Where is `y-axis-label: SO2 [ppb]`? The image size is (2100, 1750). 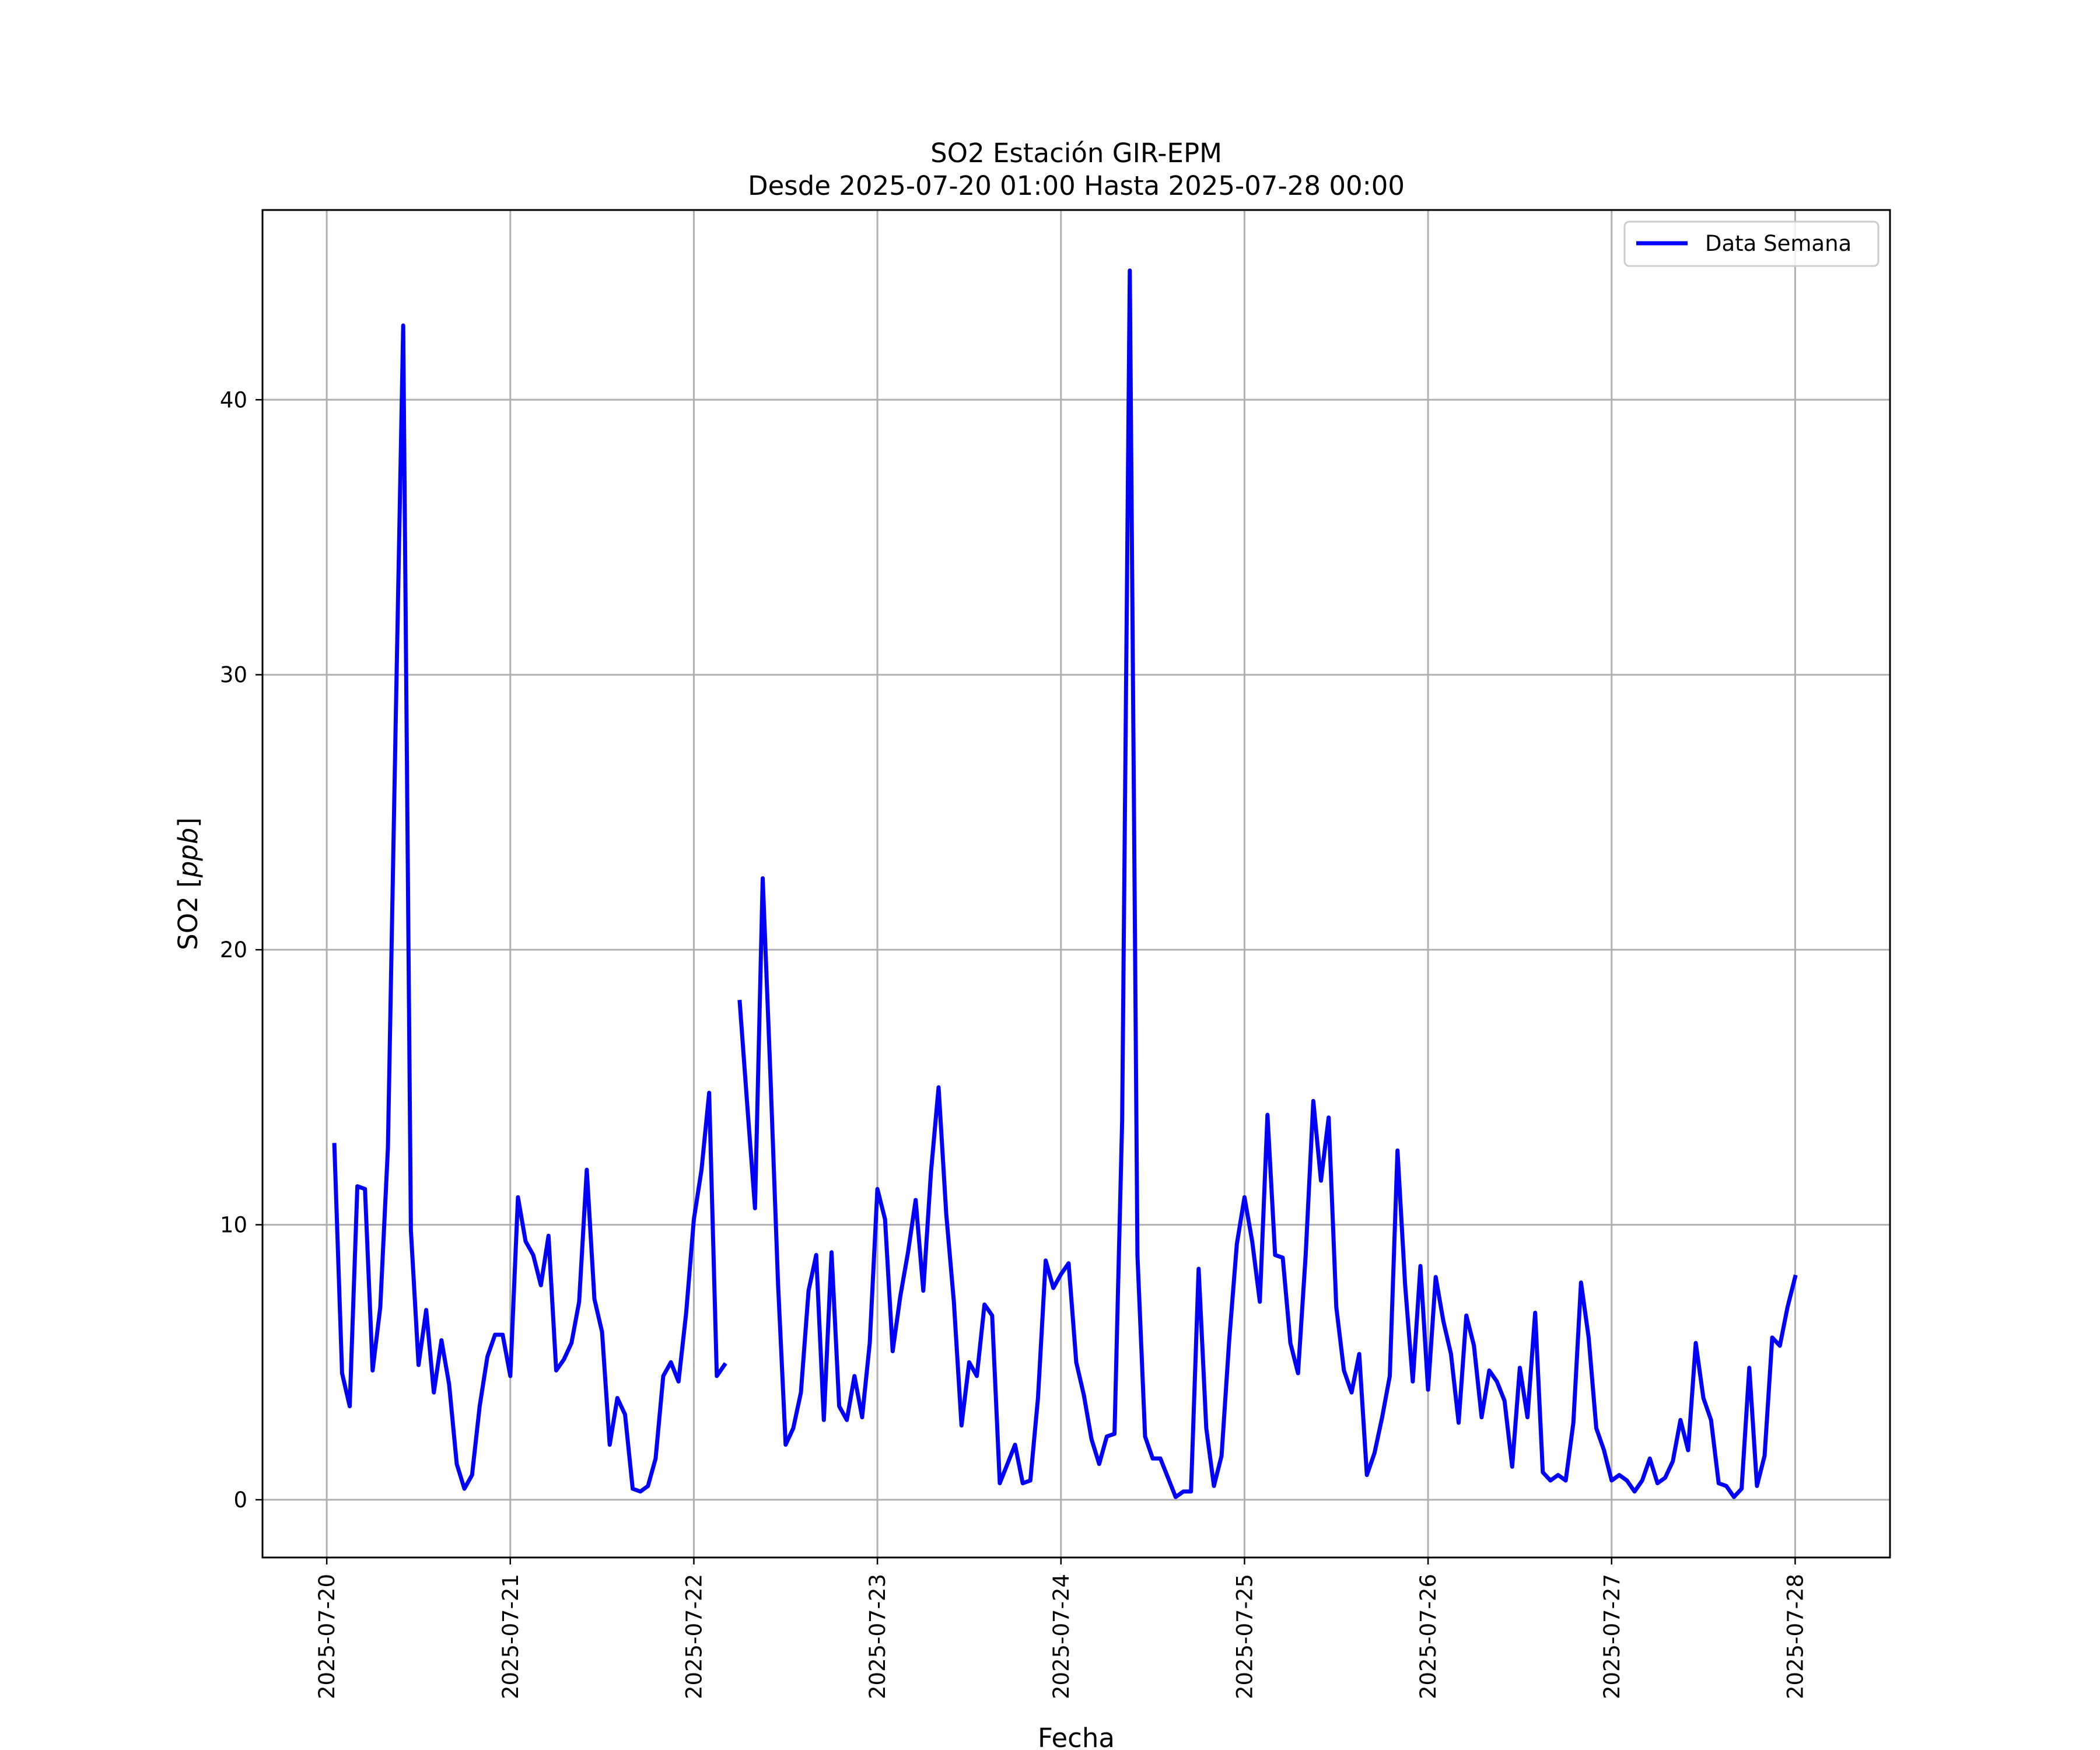
y-axis-label: SO2 [ppb] is located at coordinates (188, 883).